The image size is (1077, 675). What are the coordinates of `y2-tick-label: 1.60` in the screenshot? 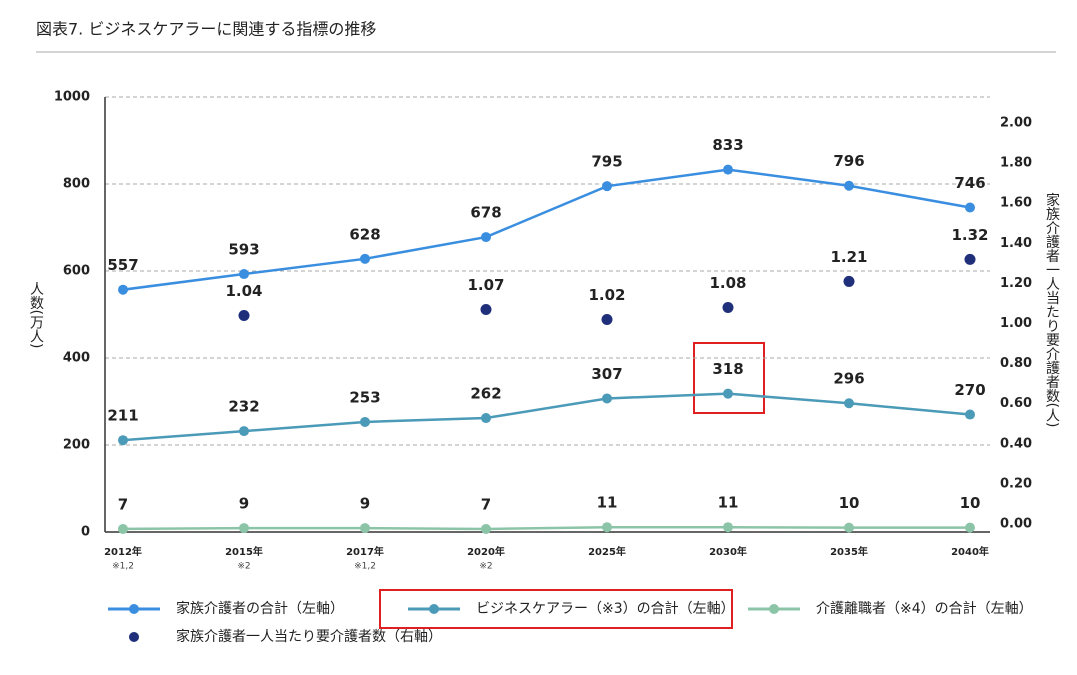 It's located at (1016, 203).